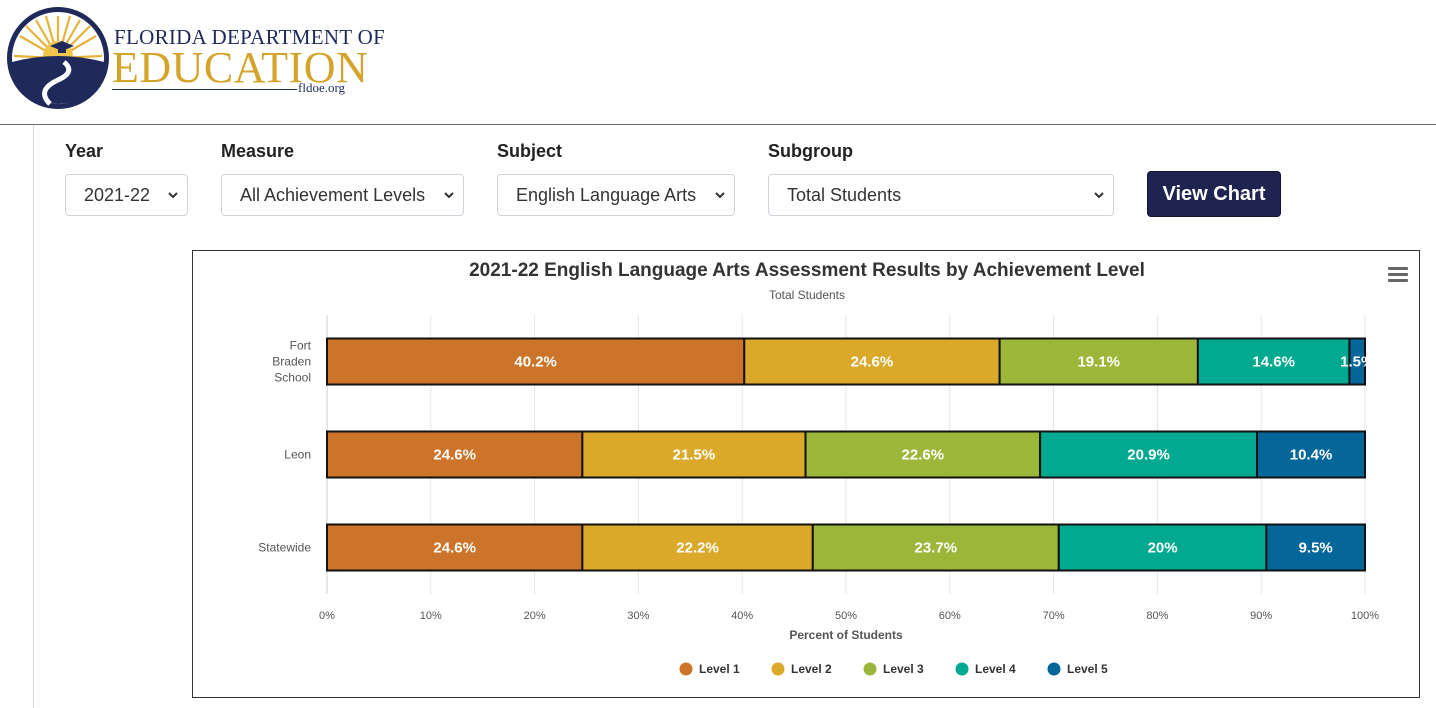 The width and height of the screenshot is (1436, 708). Describe the element at coordinates (950, 616) in the screenshot. I see `x-tick-label: 60%` at that location.